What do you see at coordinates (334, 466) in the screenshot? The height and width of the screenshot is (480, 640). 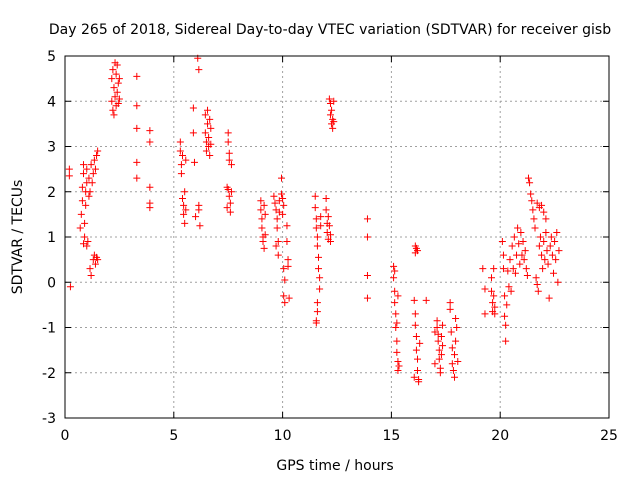 I see `x-axis-label: GPS time / hours` at bounding box center [334, 466].